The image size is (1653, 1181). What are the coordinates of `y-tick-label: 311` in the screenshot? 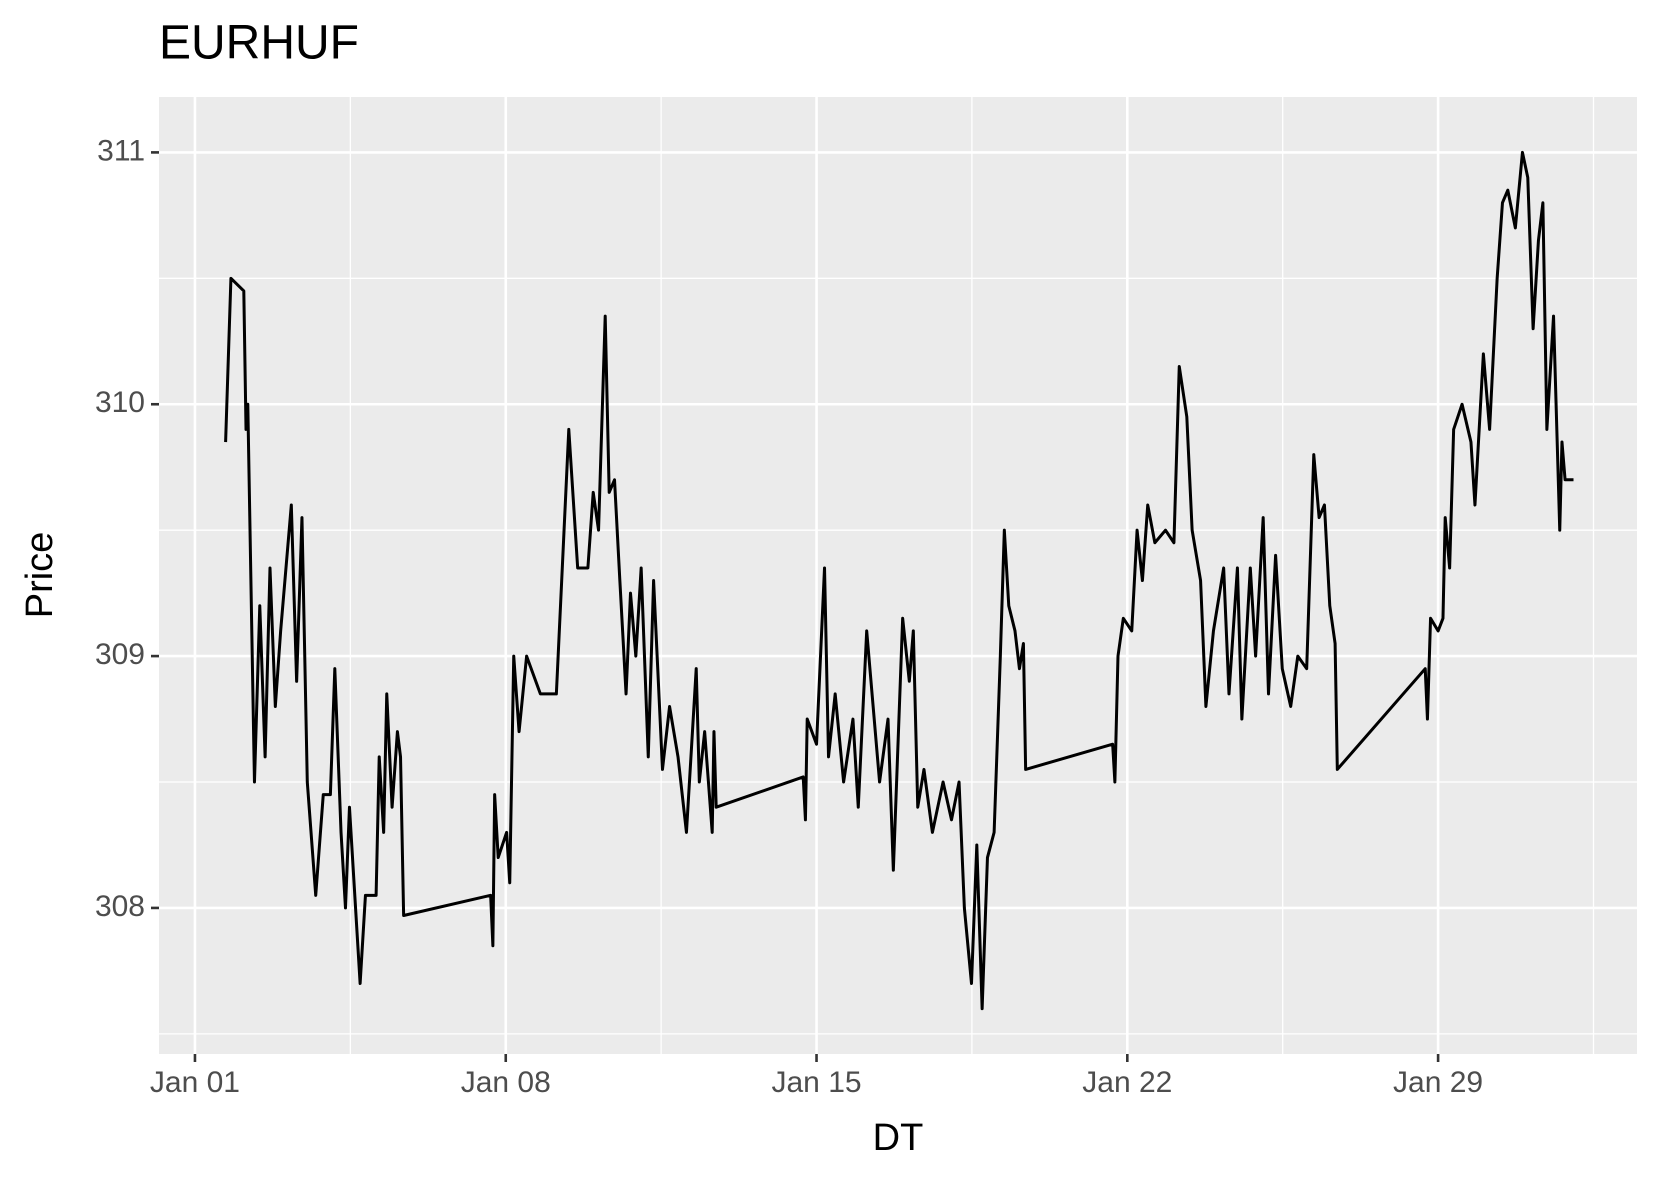 It's located at (121, 150).